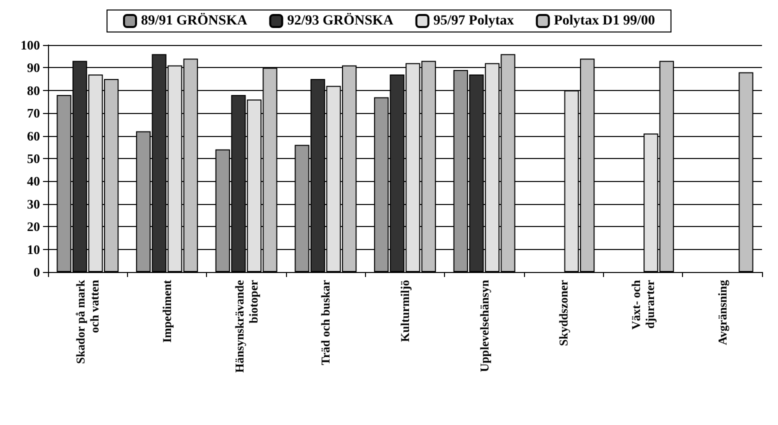  I want to click on y-tick-label: 20, so click(33, 226).